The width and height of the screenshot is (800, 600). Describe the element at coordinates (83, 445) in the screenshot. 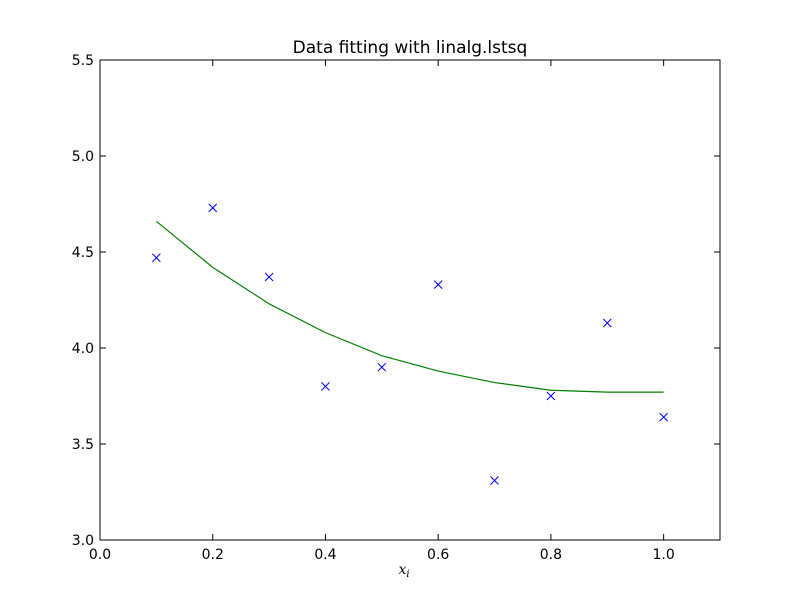

I see `y-tick-label: 3.5` at that location.